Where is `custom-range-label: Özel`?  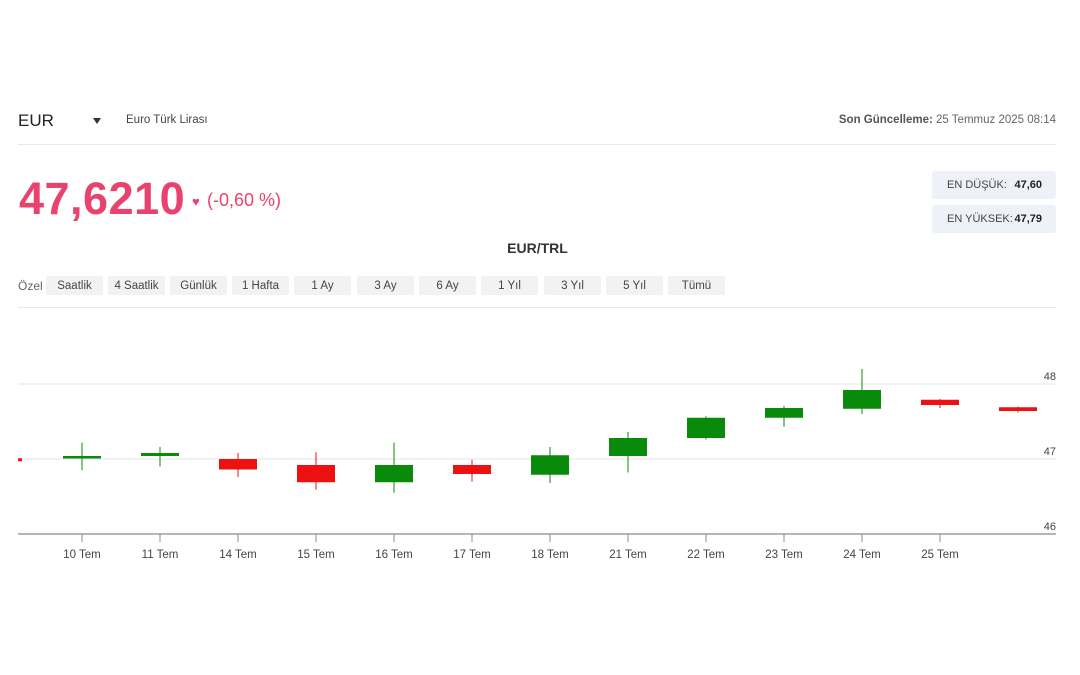
custom-range-label: Özel is located at coordinates (30, 286).